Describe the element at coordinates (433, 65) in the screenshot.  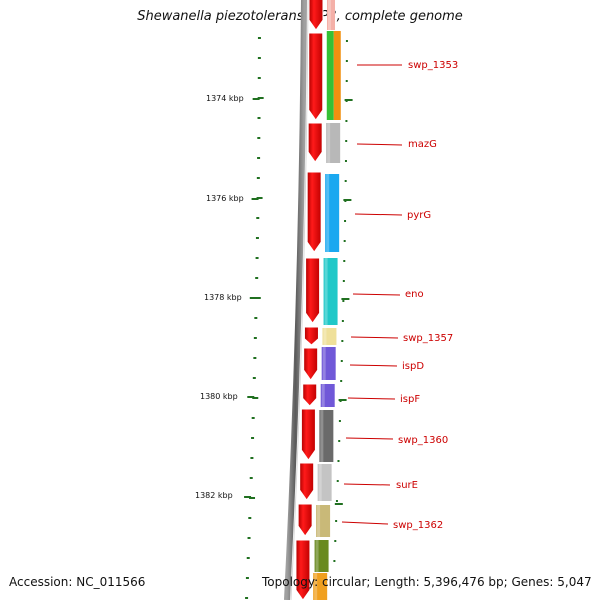
I see `gene-label-swp-1353: swp_1353` at that location.